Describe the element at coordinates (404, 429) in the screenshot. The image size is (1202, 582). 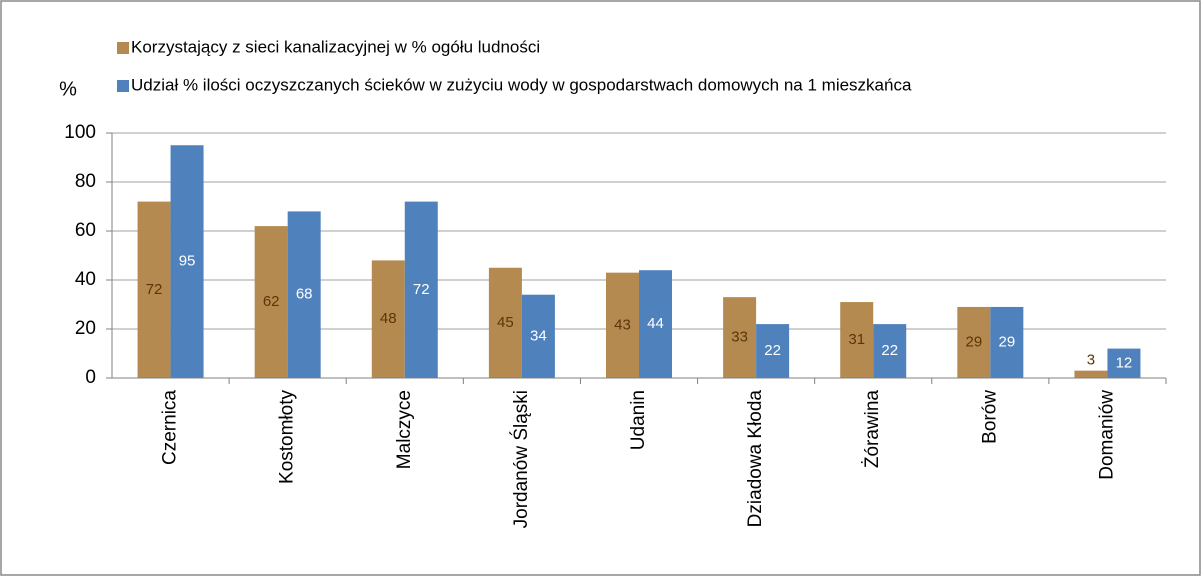
I see `x-tick-label: Malczyce` at that location.